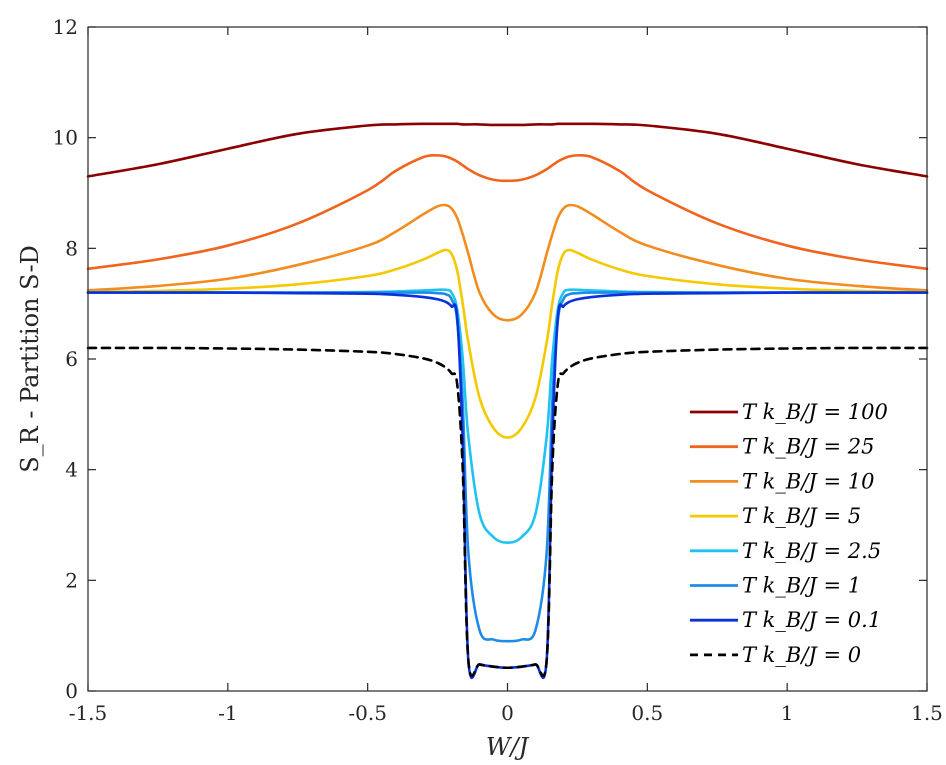 This screenshot has width=946, height=765. Describe the element at coordinates (508, 747) in the screenshot. I see `x-axis-label: W/J` at that location.